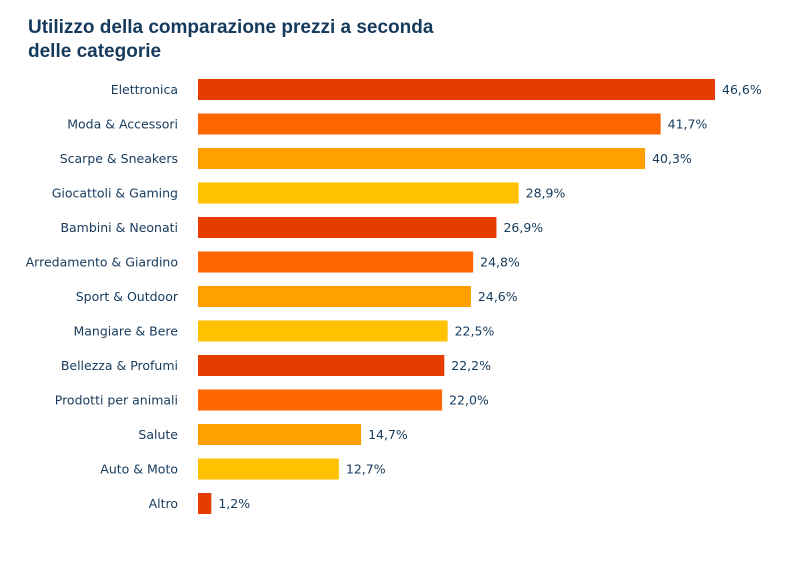 This screenshot has width=789, height=562. What do you see at coordinates (475, 331) in the screenshot?
I see `value-label-mangiare-and-bere: 22,5%` at bounding box center [475, 331].